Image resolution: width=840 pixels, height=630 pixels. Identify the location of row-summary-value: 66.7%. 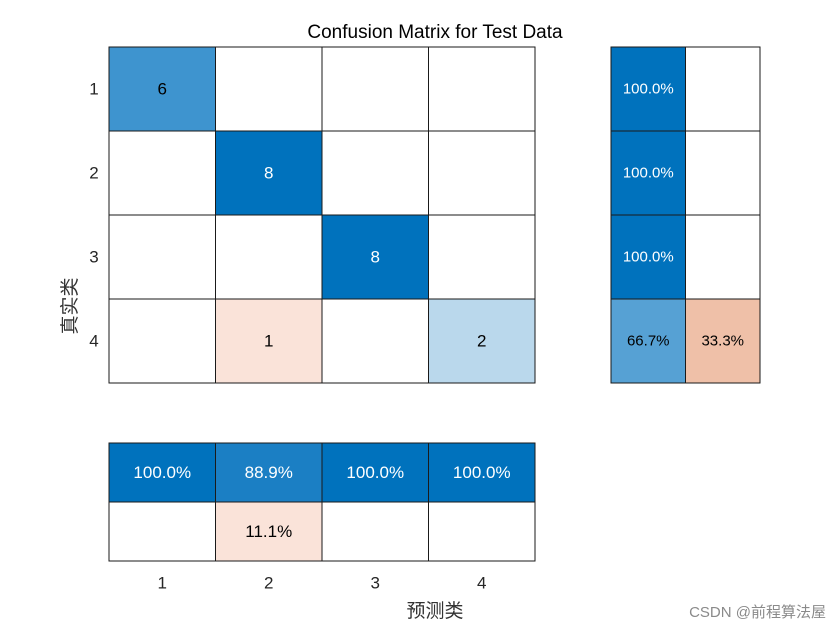
(648, 341).